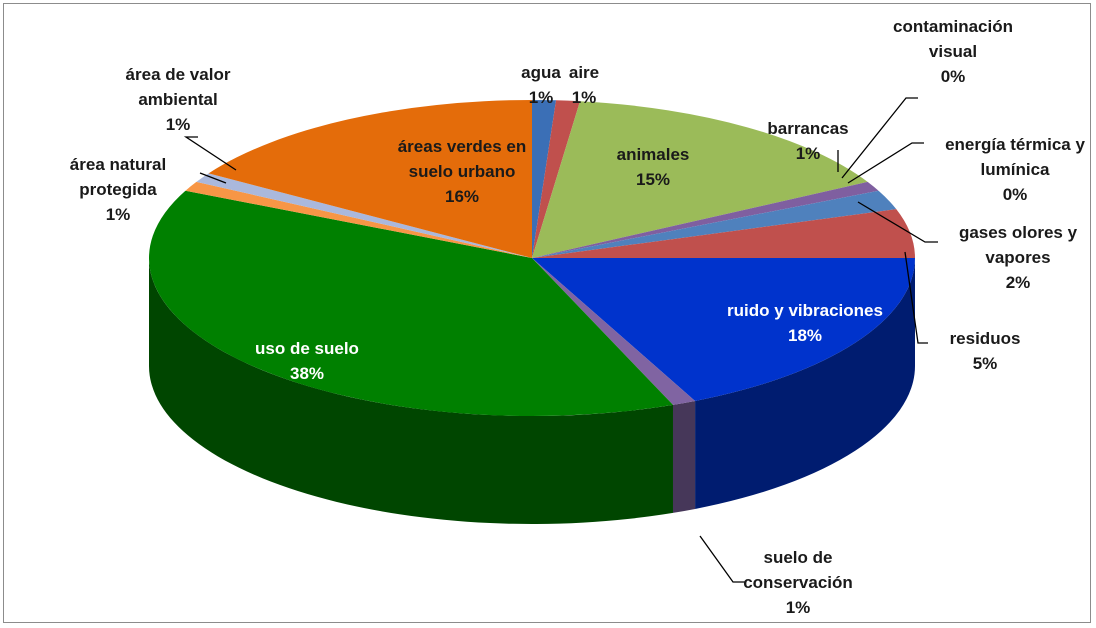 The image size is (1096, 628). Describe the element at coordinates (584, 72) in the screenshot. I see `category-name: aire` at that location.